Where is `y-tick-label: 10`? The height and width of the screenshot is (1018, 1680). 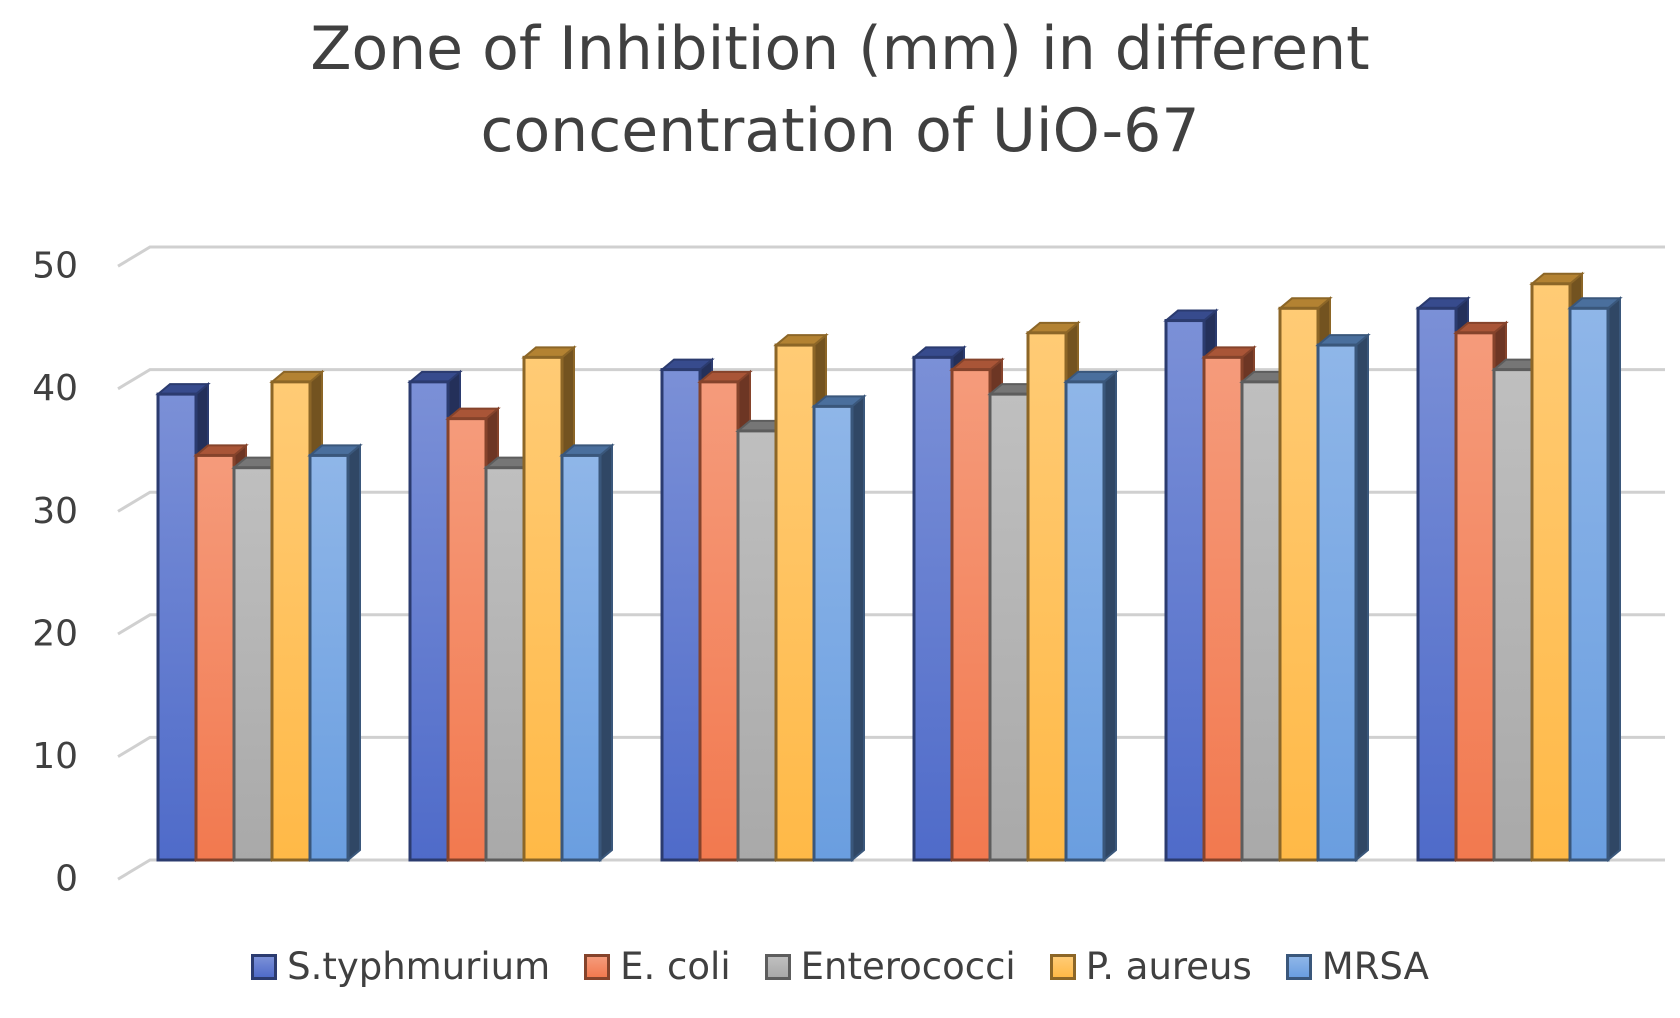 y-tick-label: 10 is located at coordinates (55, 756).